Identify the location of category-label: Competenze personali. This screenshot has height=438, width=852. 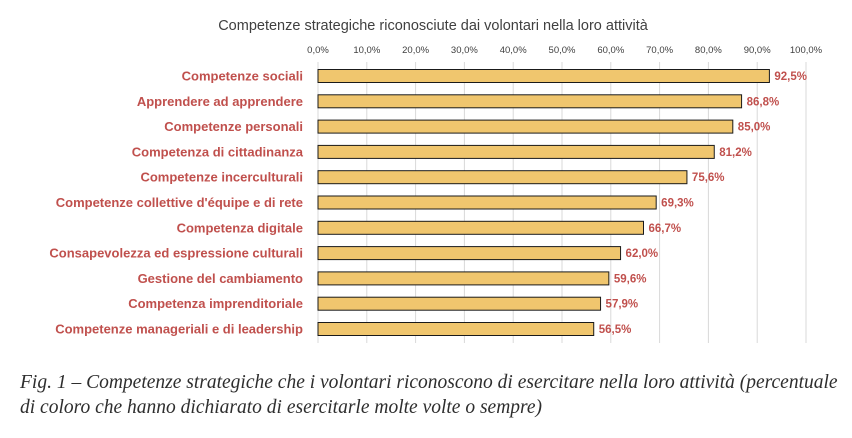
(233, 126).